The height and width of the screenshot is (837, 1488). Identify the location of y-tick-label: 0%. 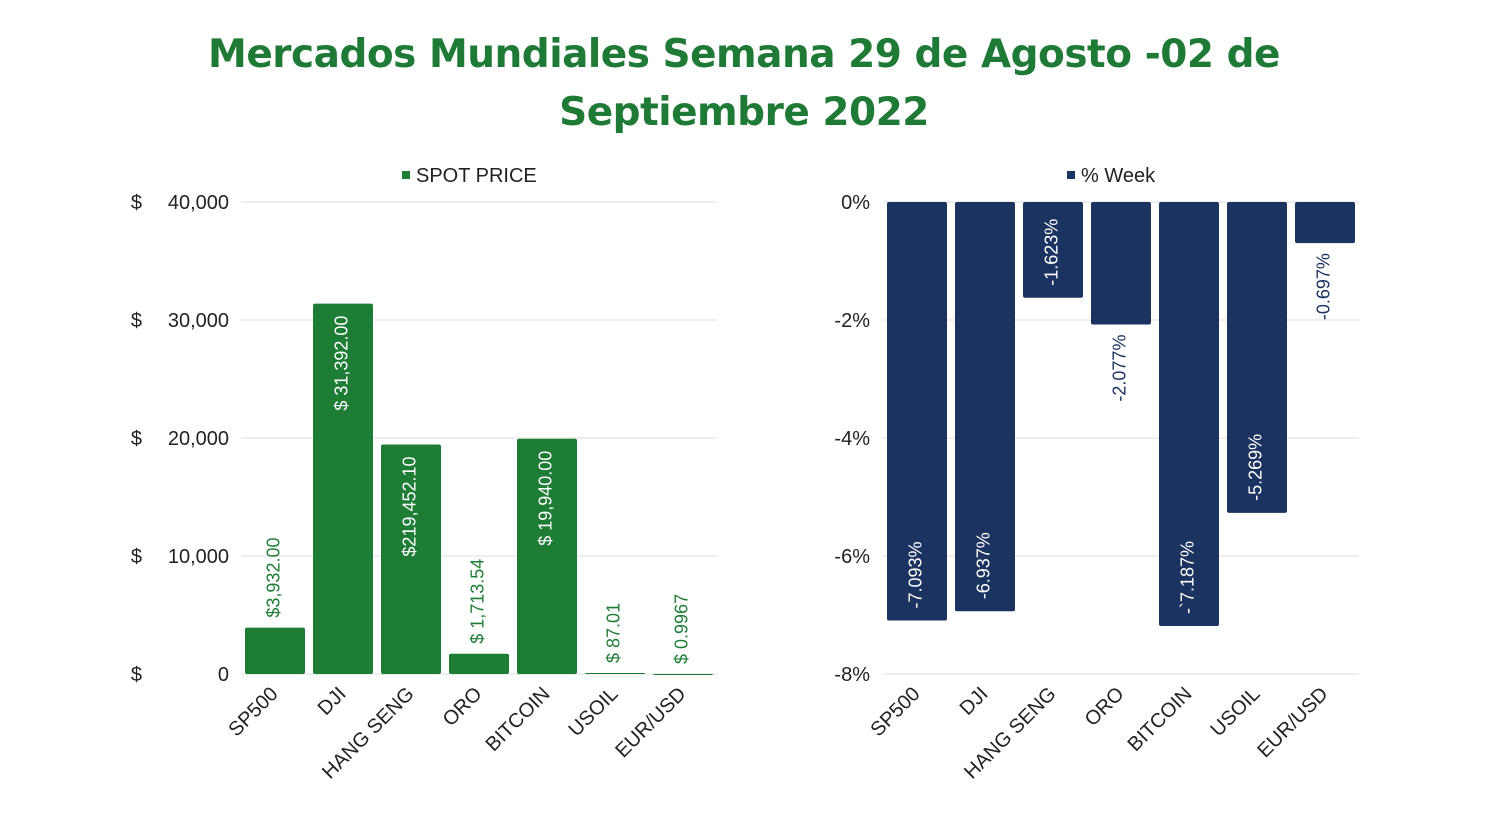
(855, 203).